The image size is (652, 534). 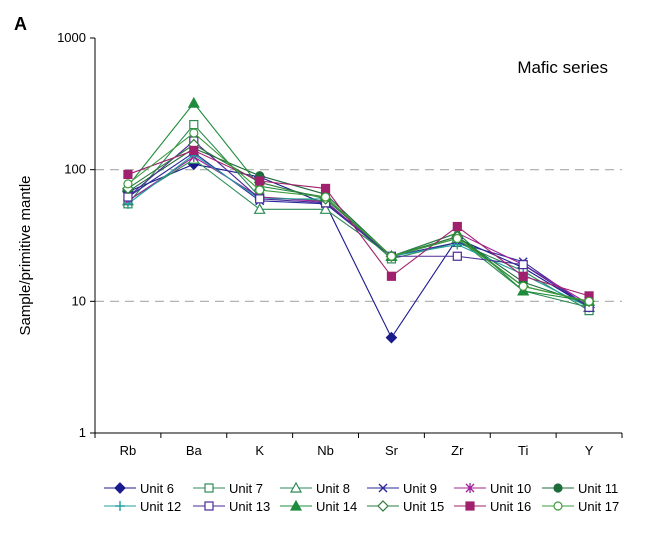 What do you see at coordinates (71, 37) in the screenshot?
I see `y-tick-label: 1000` at bounding box center [71, 37].